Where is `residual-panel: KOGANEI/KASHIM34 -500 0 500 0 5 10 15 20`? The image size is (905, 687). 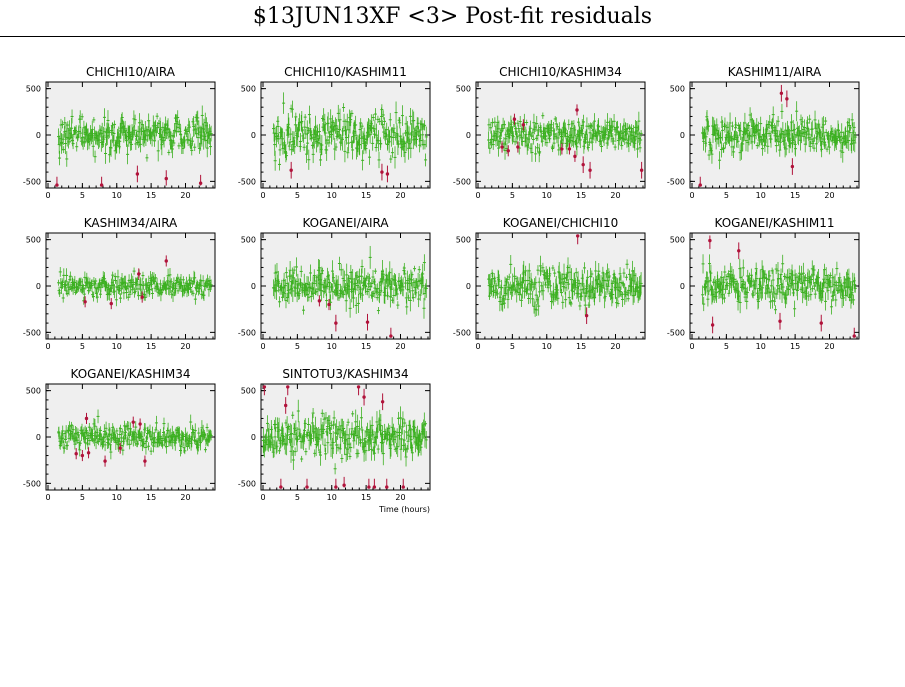
residual-panel: KOGANEI/KASHIM34 -500 0 500 0 5 10 15 20 is located at coordinates (119, 434).